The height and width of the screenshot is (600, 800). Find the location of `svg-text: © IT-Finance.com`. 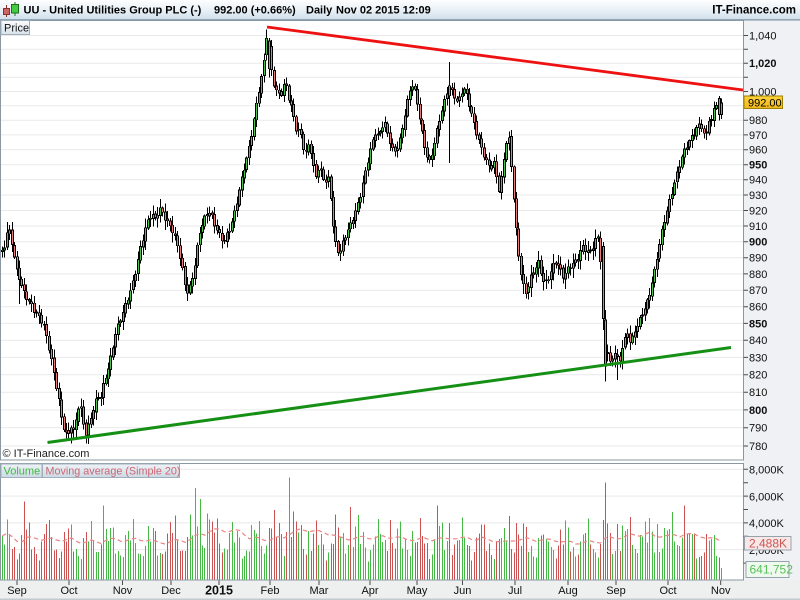

svg-text: © IT-Finance.com is located at coordinates (46, 454).